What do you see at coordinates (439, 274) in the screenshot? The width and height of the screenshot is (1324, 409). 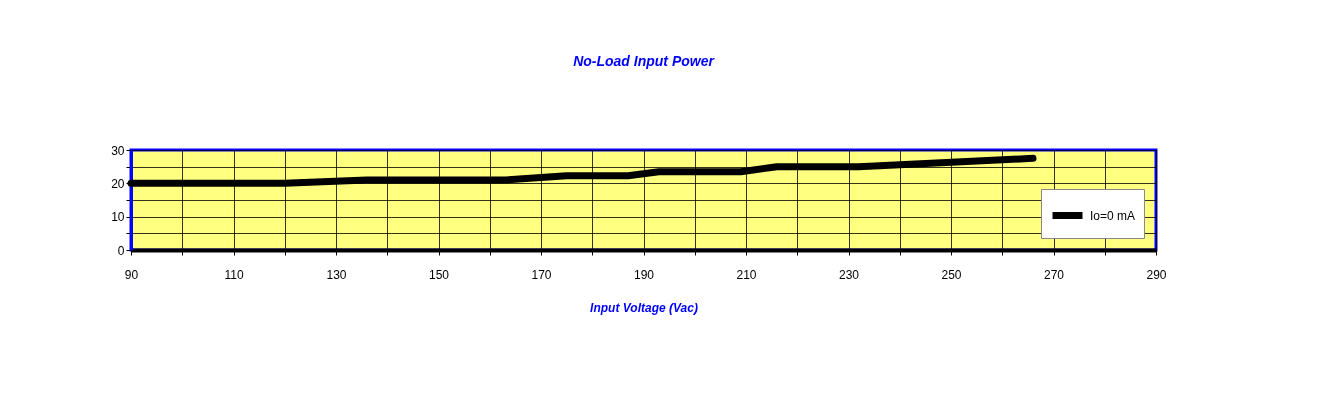 I see `x-tick-label: 150` at bounding box center [439, 274].